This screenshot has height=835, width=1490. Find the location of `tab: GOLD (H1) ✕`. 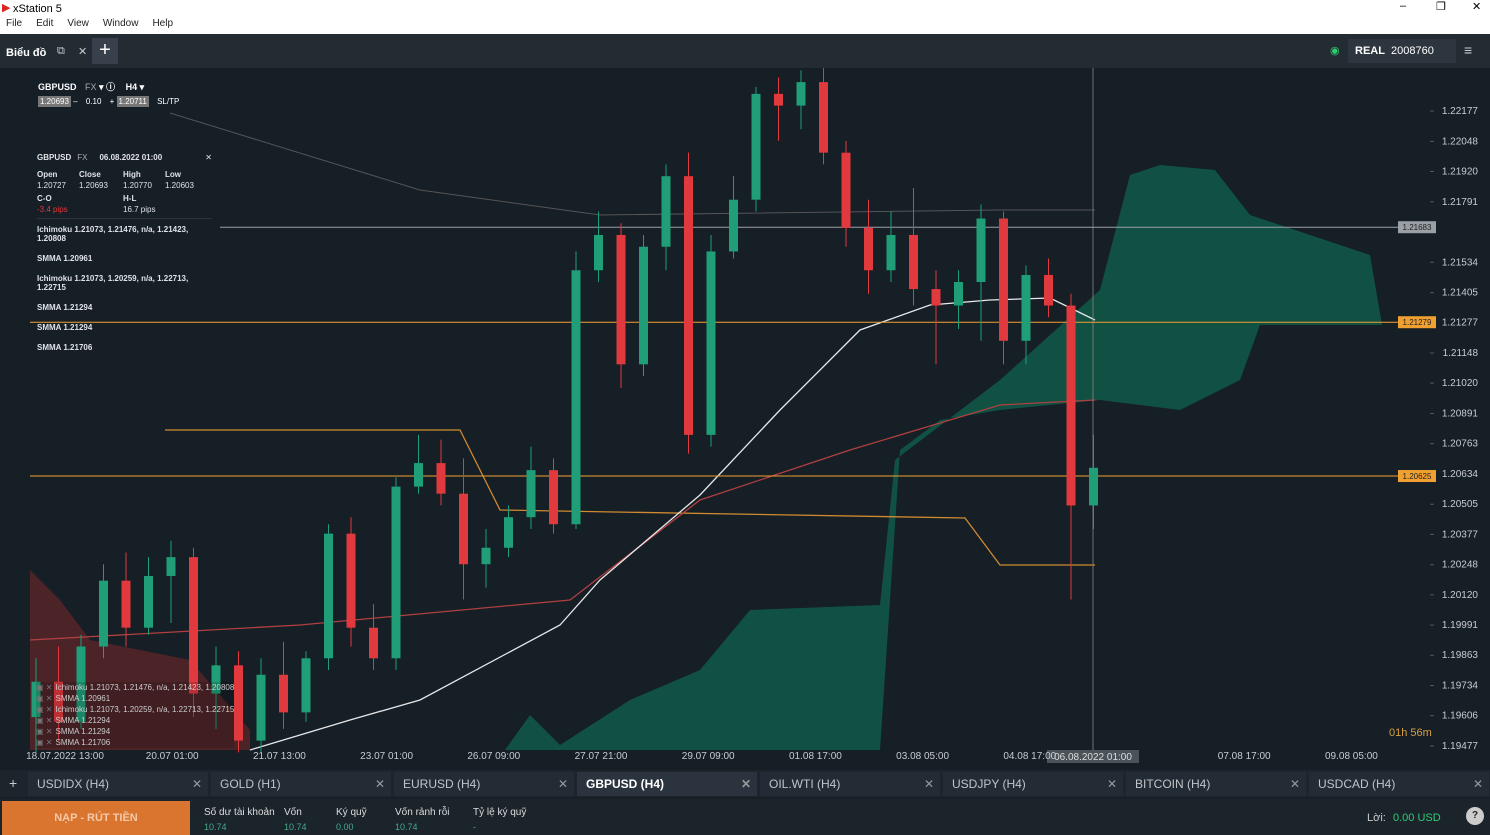

tab: GOLD (H1) ✕ is located at coordinates (301, 784).